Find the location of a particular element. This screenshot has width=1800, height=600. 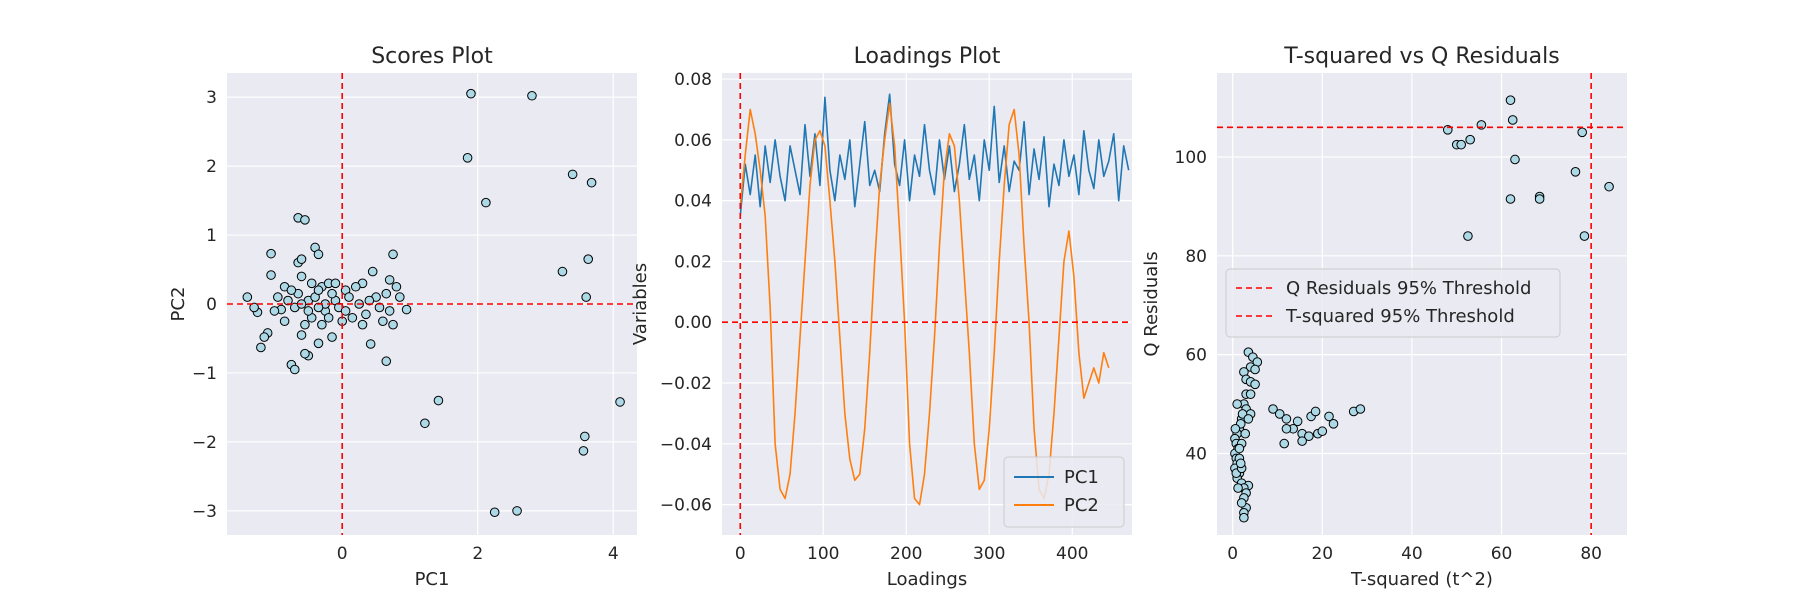

y-tick-label: 0.00 is located at coordinates (693, 323).